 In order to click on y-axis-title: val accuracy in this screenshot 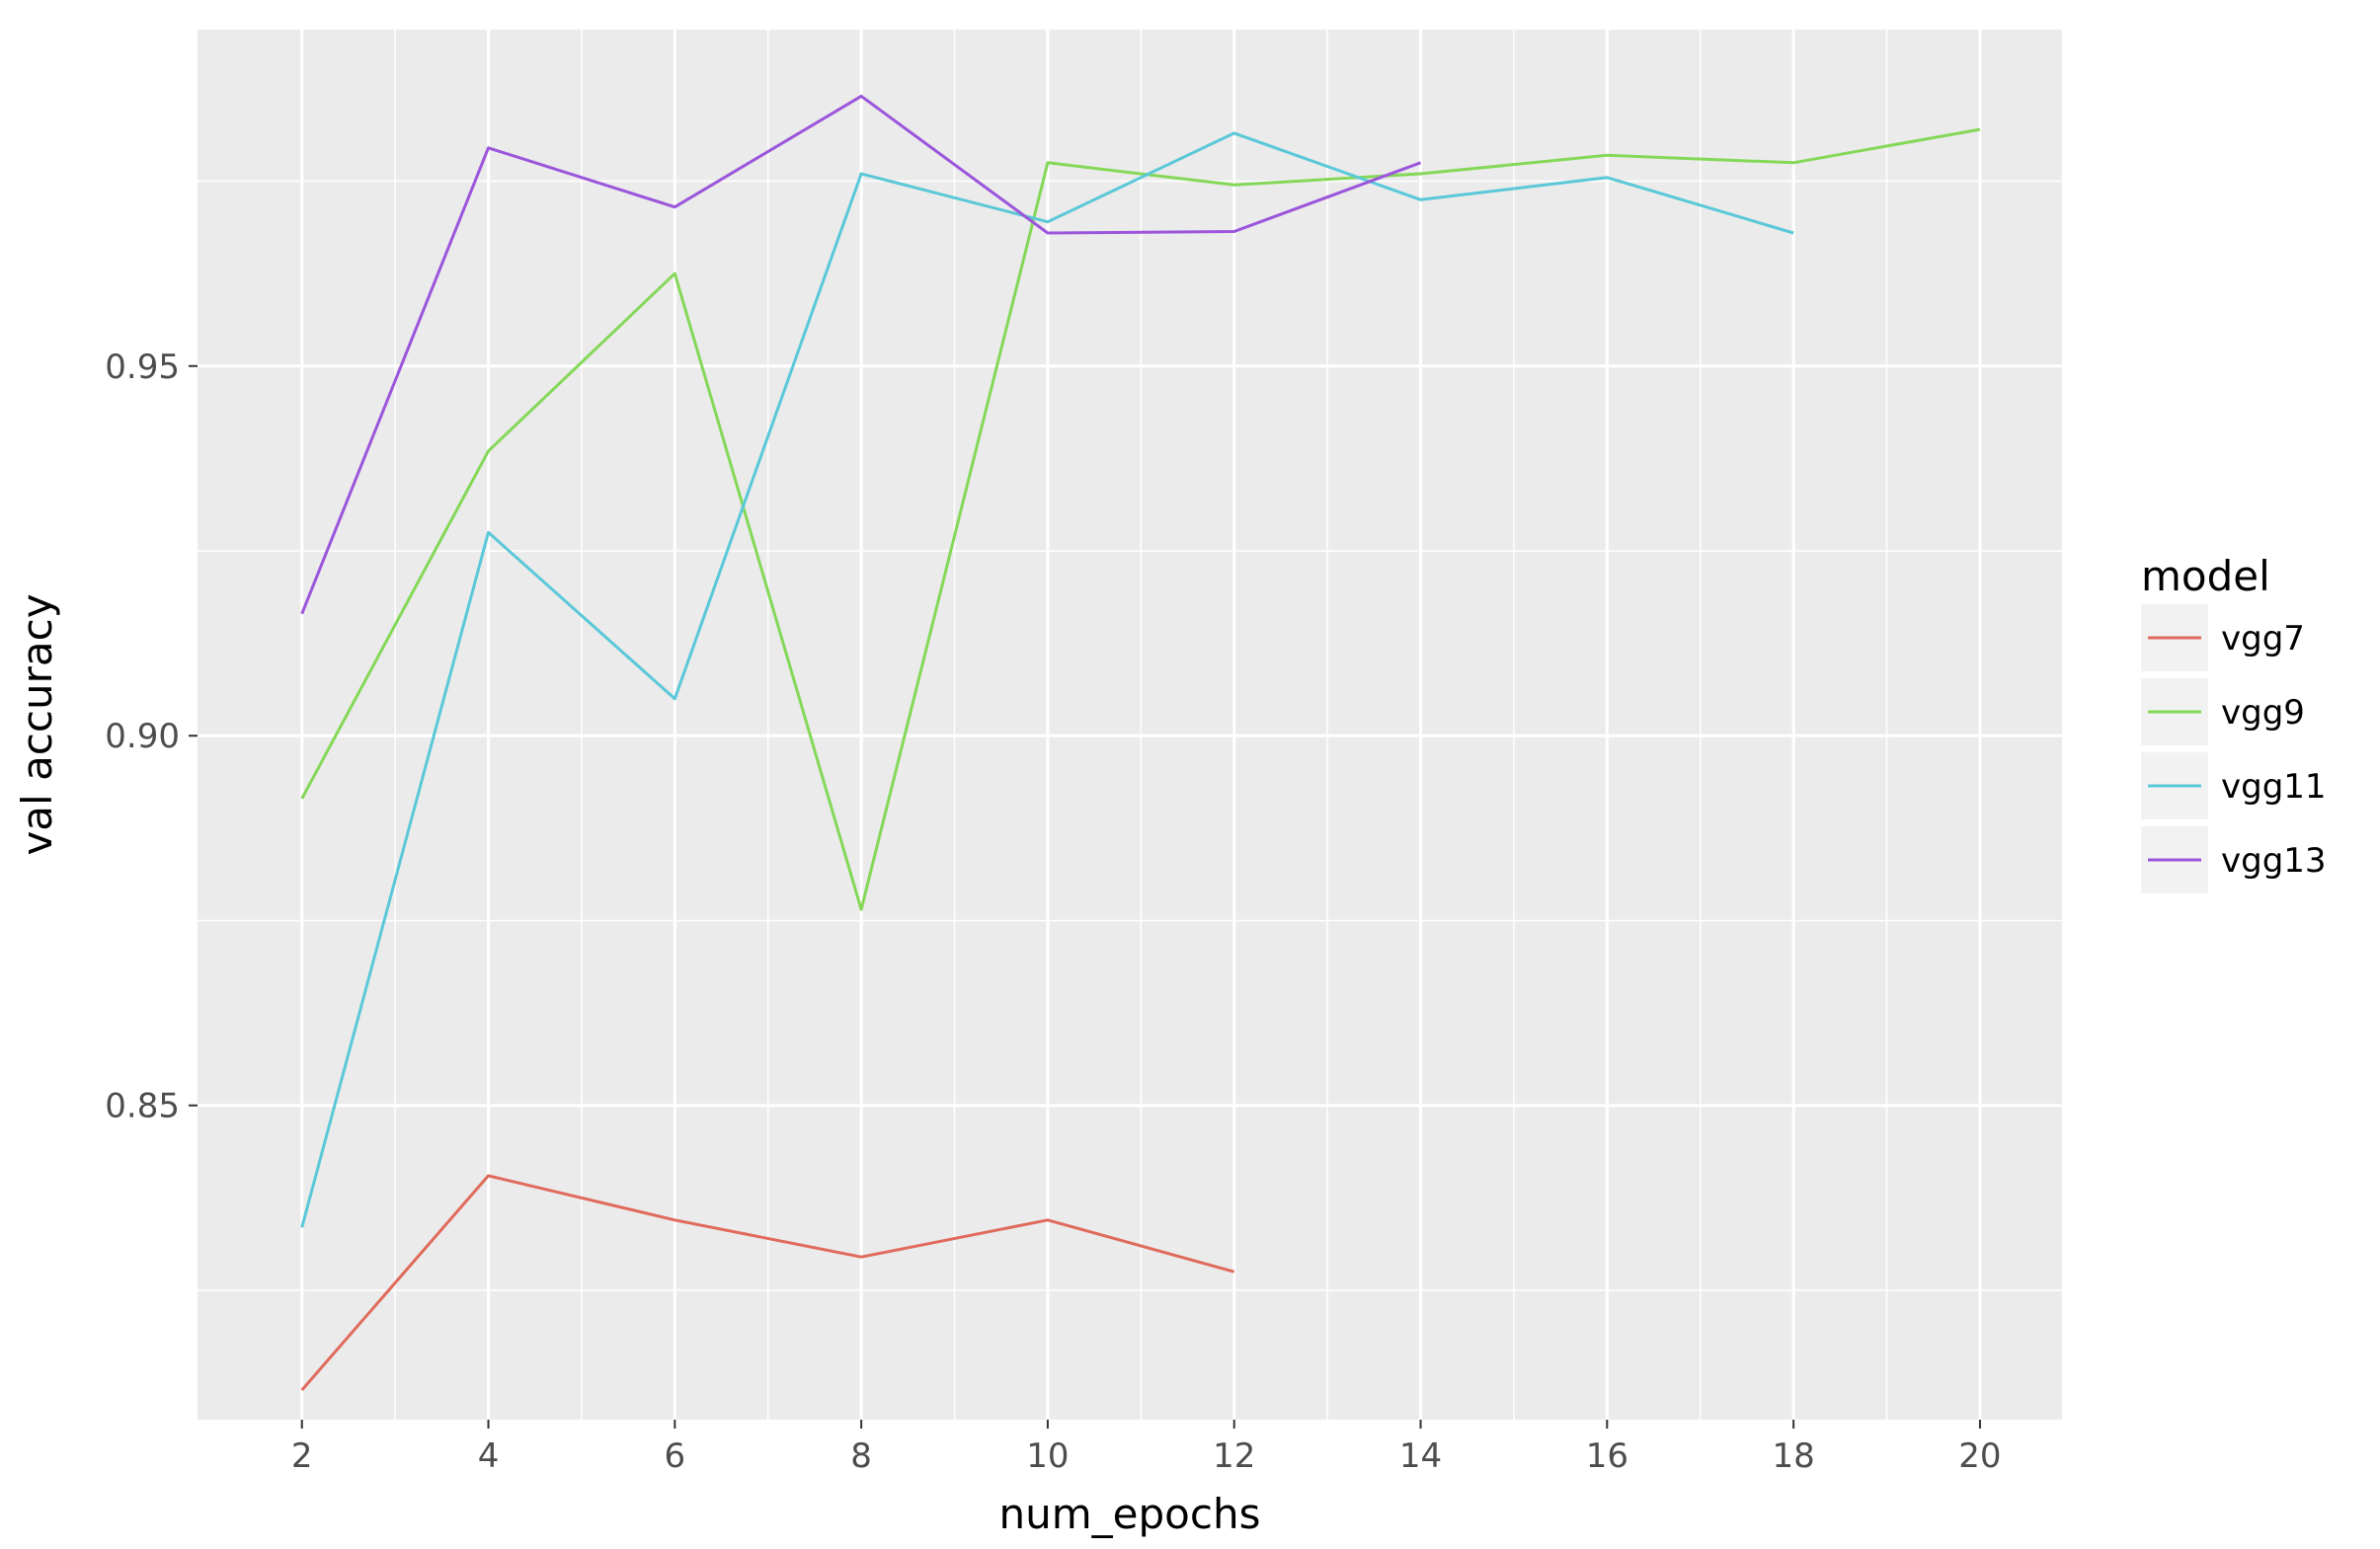, I will do `click(37, 724)`.